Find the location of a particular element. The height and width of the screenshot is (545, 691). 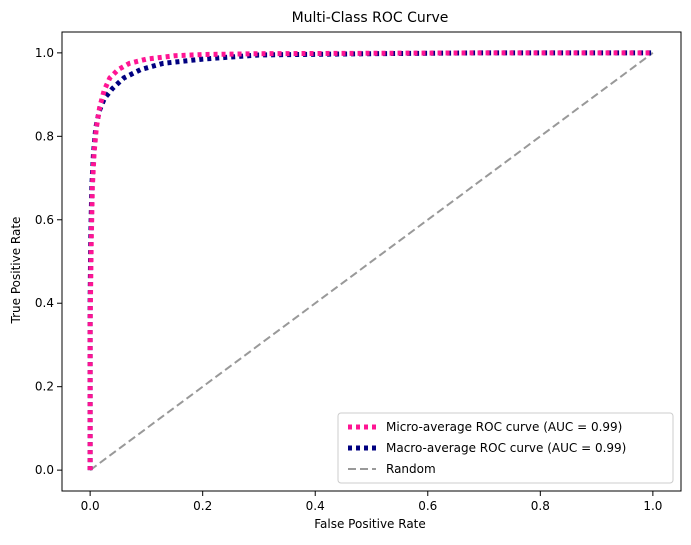

y-tick-label: 0.8 is located at coordinates (44, 136).